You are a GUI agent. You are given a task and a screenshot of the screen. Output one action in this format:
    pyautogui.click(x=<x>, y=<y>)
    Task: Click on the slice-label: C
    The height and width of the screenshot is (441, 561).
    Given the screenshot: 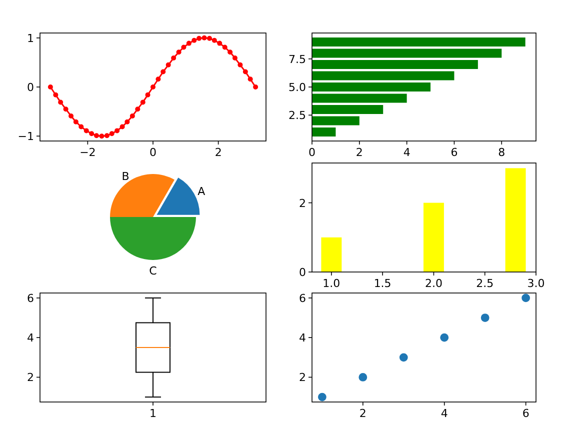 What is the action you would take?
    pyautogui.click(x=153, y=271)
    